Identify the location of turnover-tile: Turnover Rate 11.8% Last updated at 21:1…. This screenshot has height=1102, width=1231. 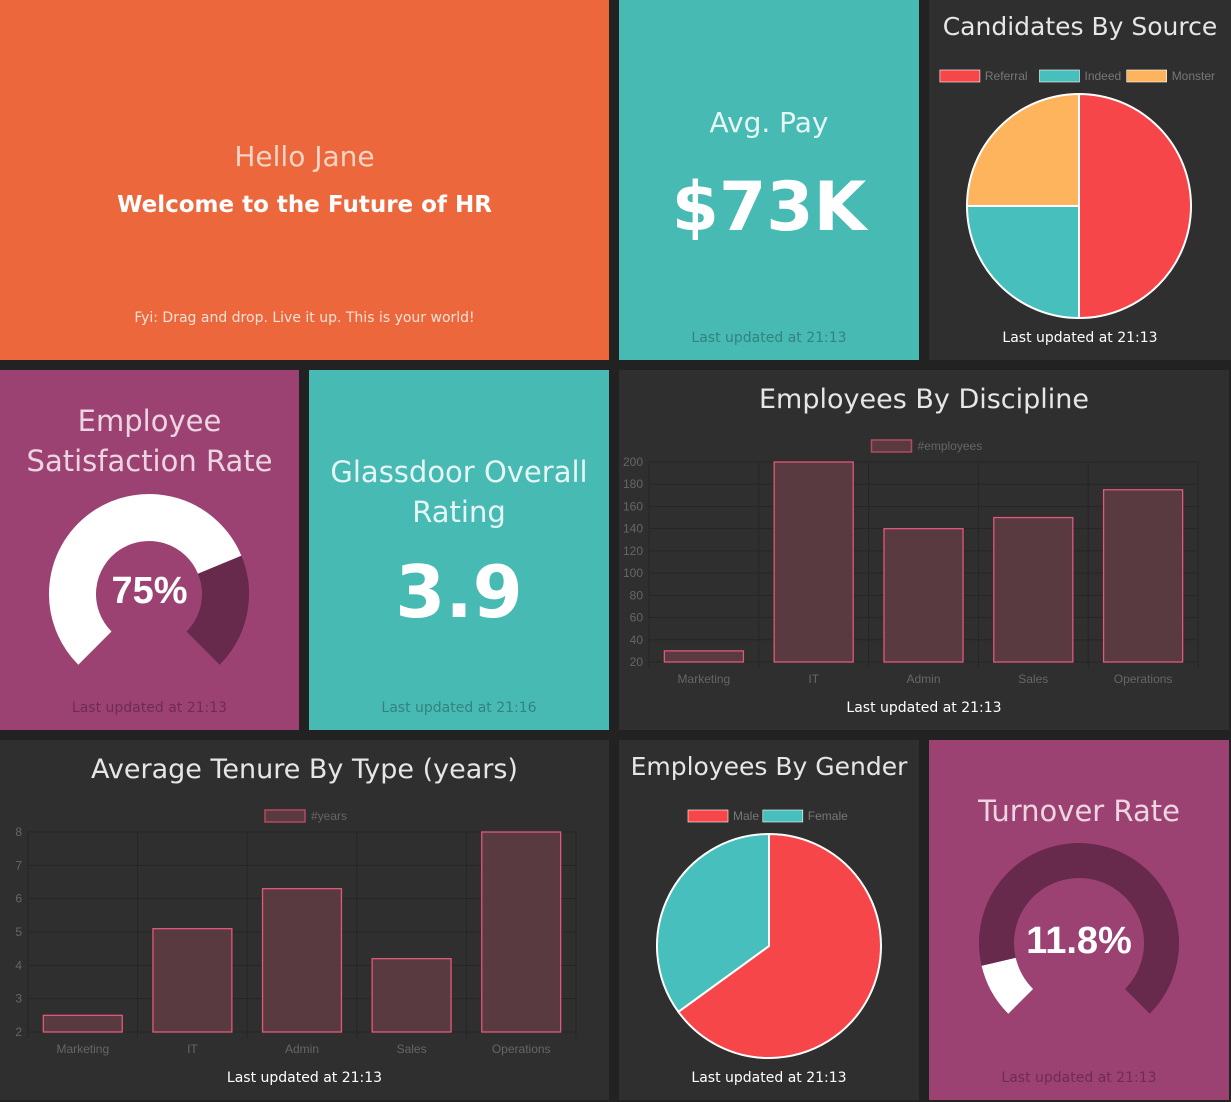
(1079, 920).